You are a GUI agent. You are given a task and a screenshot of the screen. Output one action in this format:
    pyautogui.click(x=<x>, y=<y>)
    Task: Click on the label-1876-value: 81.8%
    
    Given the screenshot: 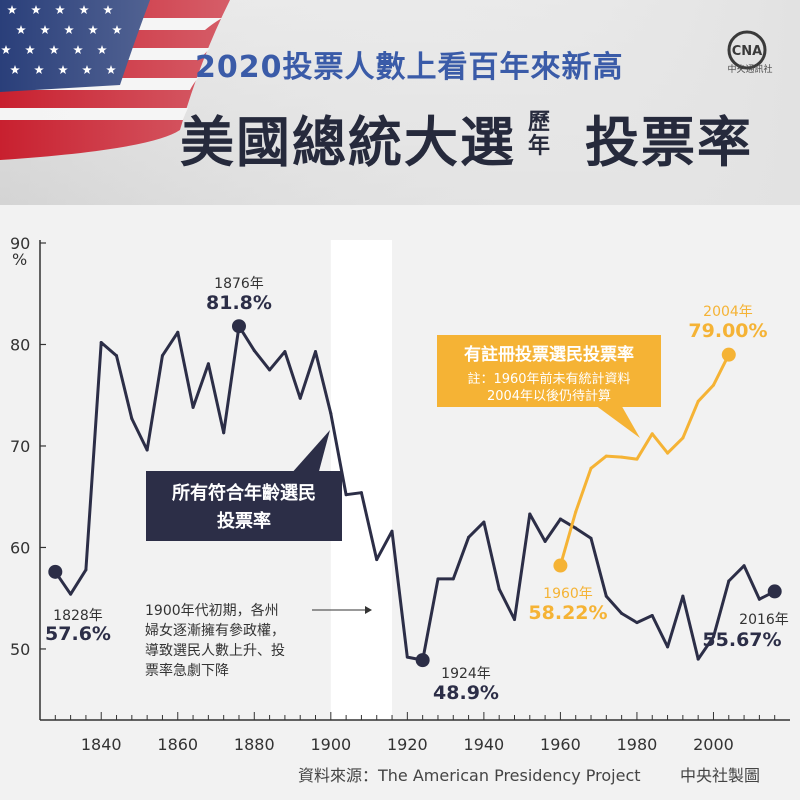 What is the action you would take?
    pyautogui.click(x=239, y=303)
    